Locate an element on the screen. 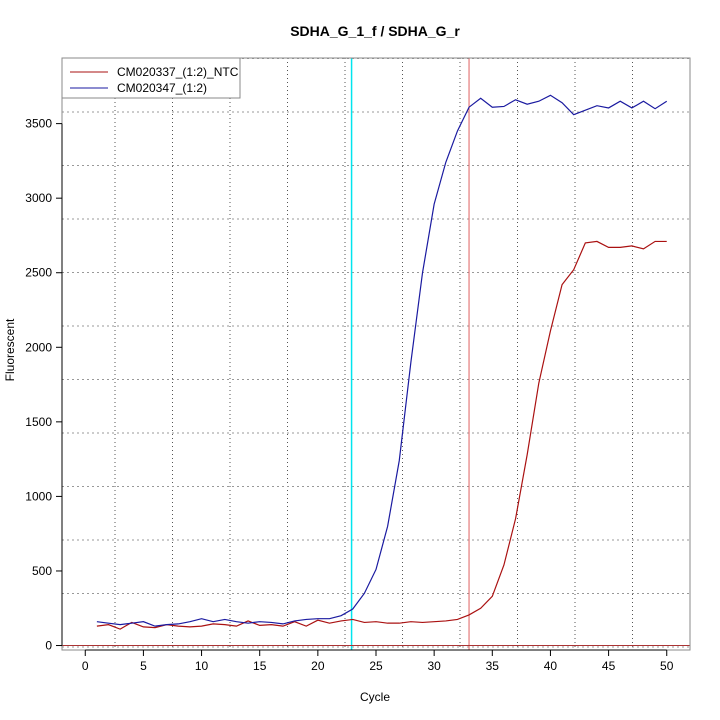 The width and height of the screenshot is (720, 720). x-tick-label: 5 is located at coordinates (143, 666).